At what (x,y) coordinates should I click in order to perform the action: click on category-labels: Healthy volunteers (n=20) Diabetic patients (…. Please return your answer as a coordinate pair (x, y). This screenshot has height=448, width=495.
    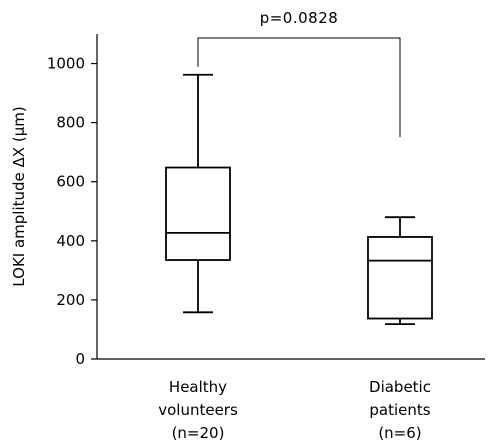
    Looking at the image, I should click on (294, 410).